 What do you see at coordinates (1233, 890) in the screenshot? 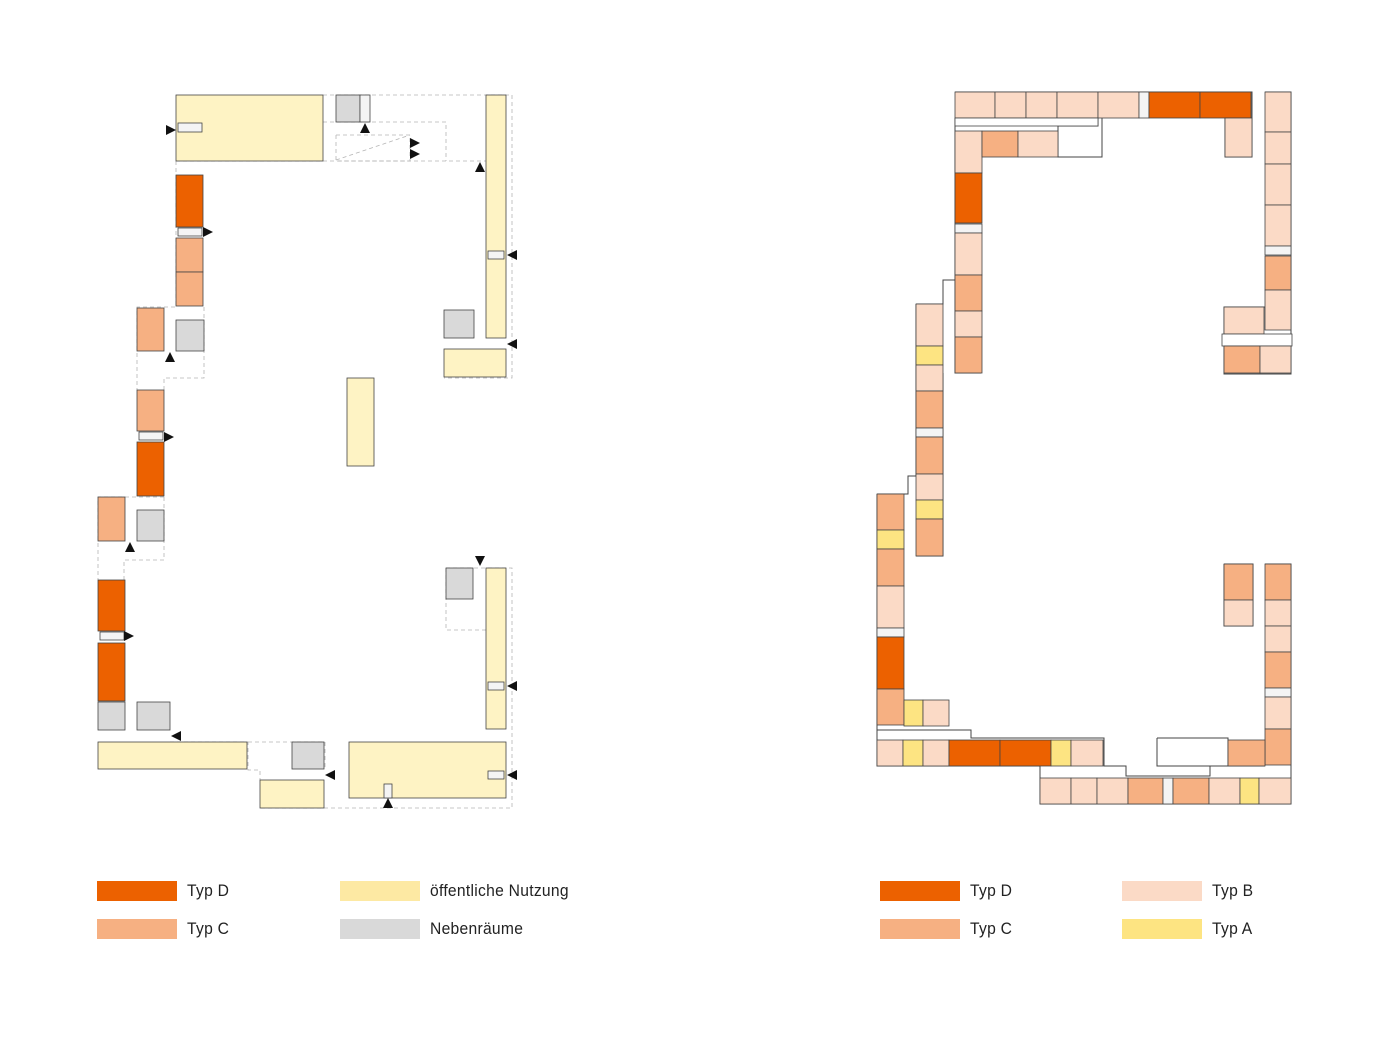
I see `legend-label-typ-b: Typ B` at bounding box center [1233, 890].